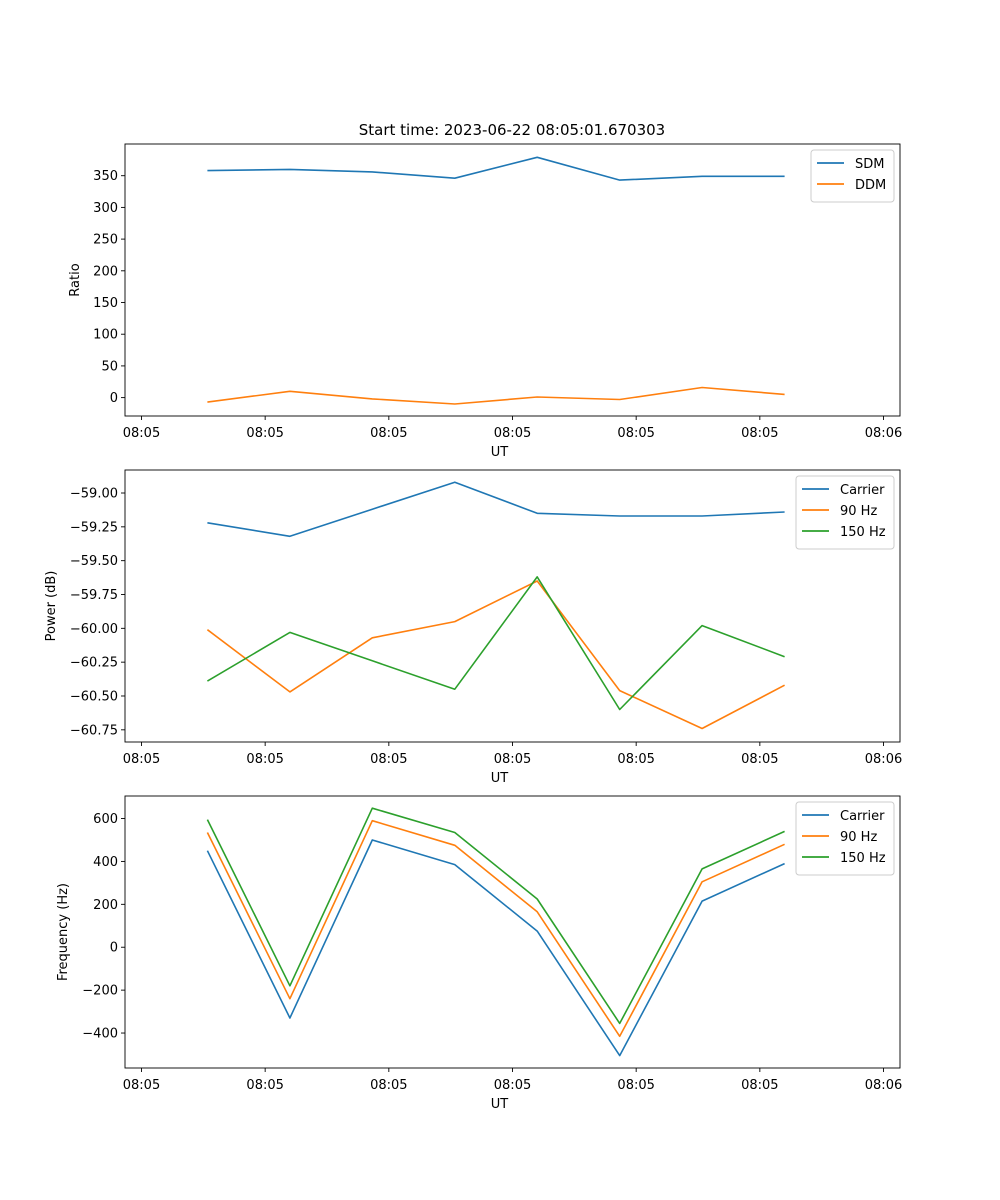 This screenshot has width=1000, height=1200. What do you see at coordinates (496, 395) in the screenshot?
I see `series-line-ddm` at bounding box center [496, 395].